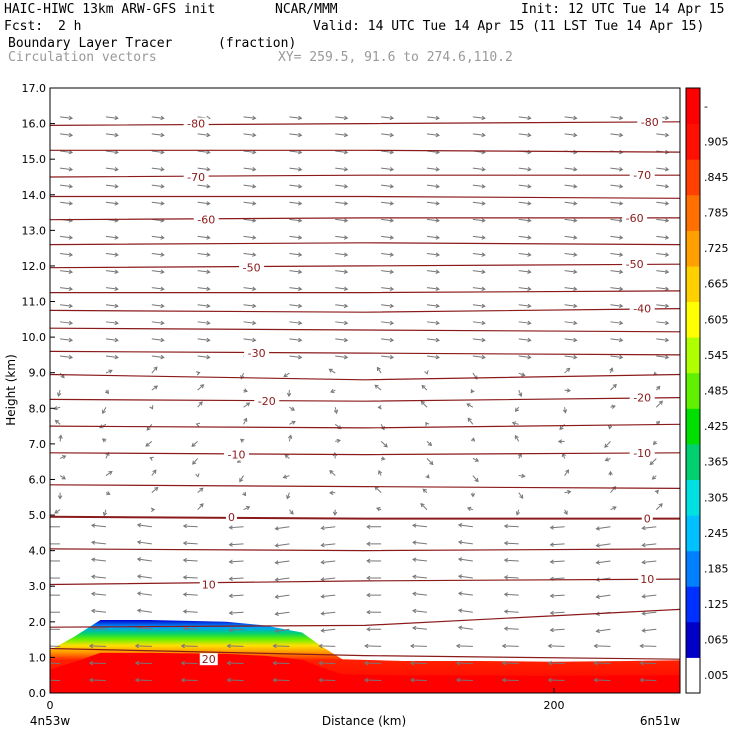  I want to click on tracer-field, so click(365, 656).